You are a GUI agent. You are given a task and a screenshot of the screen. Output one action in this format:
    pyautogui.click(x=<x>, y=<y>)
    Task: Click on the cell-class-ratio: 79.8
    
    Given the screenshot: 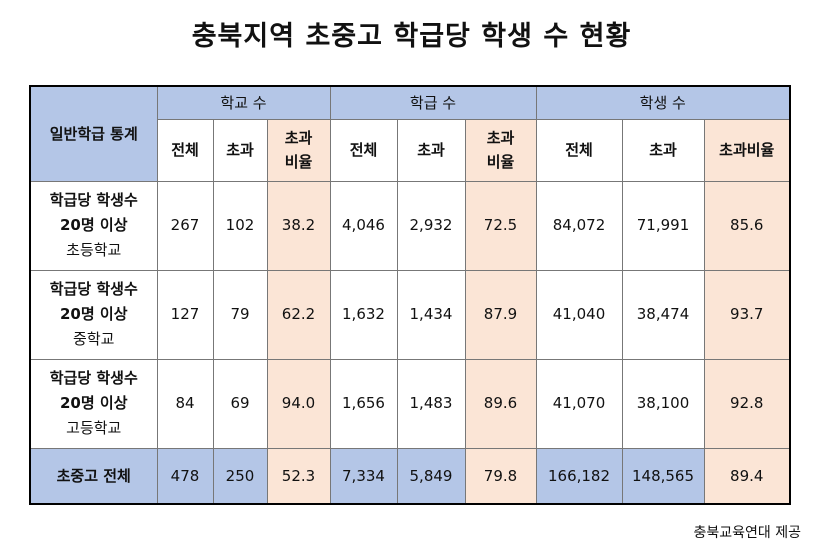 What is the action you would take?
    pyautogui.click(x=500, y=476)
    